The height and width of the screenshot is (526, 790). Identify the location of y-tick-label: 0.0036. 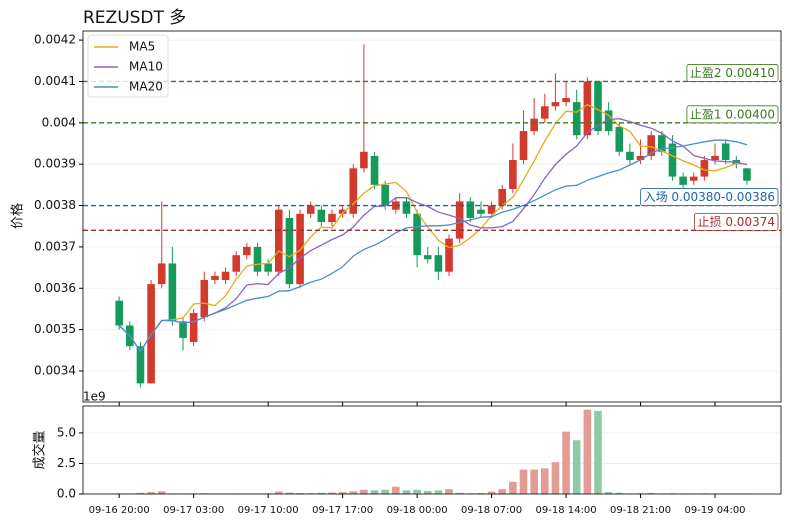
(55, 288).